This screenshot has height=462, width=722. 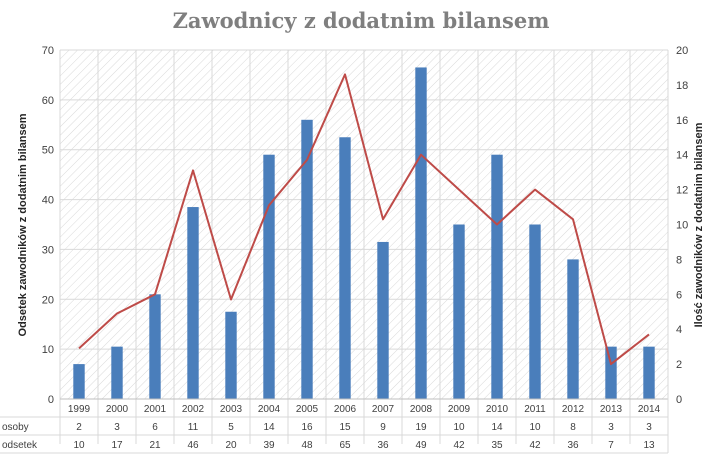 I want to click on table-cell: 35, so click(x=497, y=445).